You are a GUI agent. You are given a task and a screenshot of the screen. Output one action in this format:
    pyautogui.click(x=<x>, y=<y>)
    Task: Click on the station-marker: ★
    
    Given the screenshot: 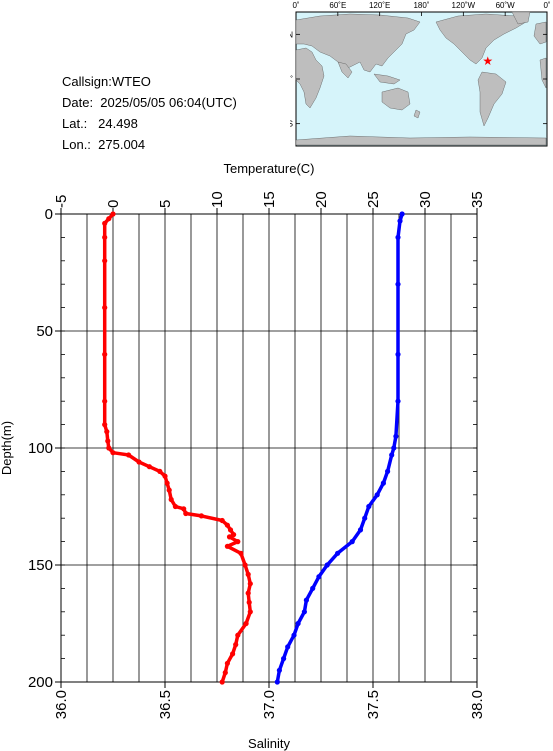 What is the action you would take?
    pyautogui.click(x=487, y=61)
    